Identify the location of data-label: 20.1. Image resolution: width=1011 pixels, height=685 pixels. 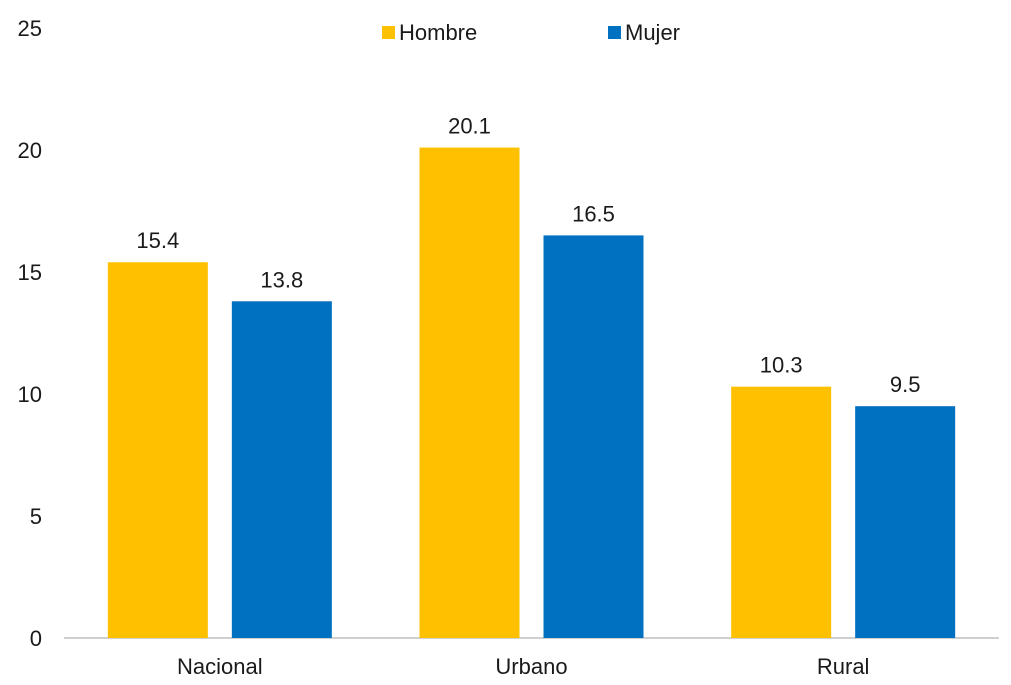
(469, 126).